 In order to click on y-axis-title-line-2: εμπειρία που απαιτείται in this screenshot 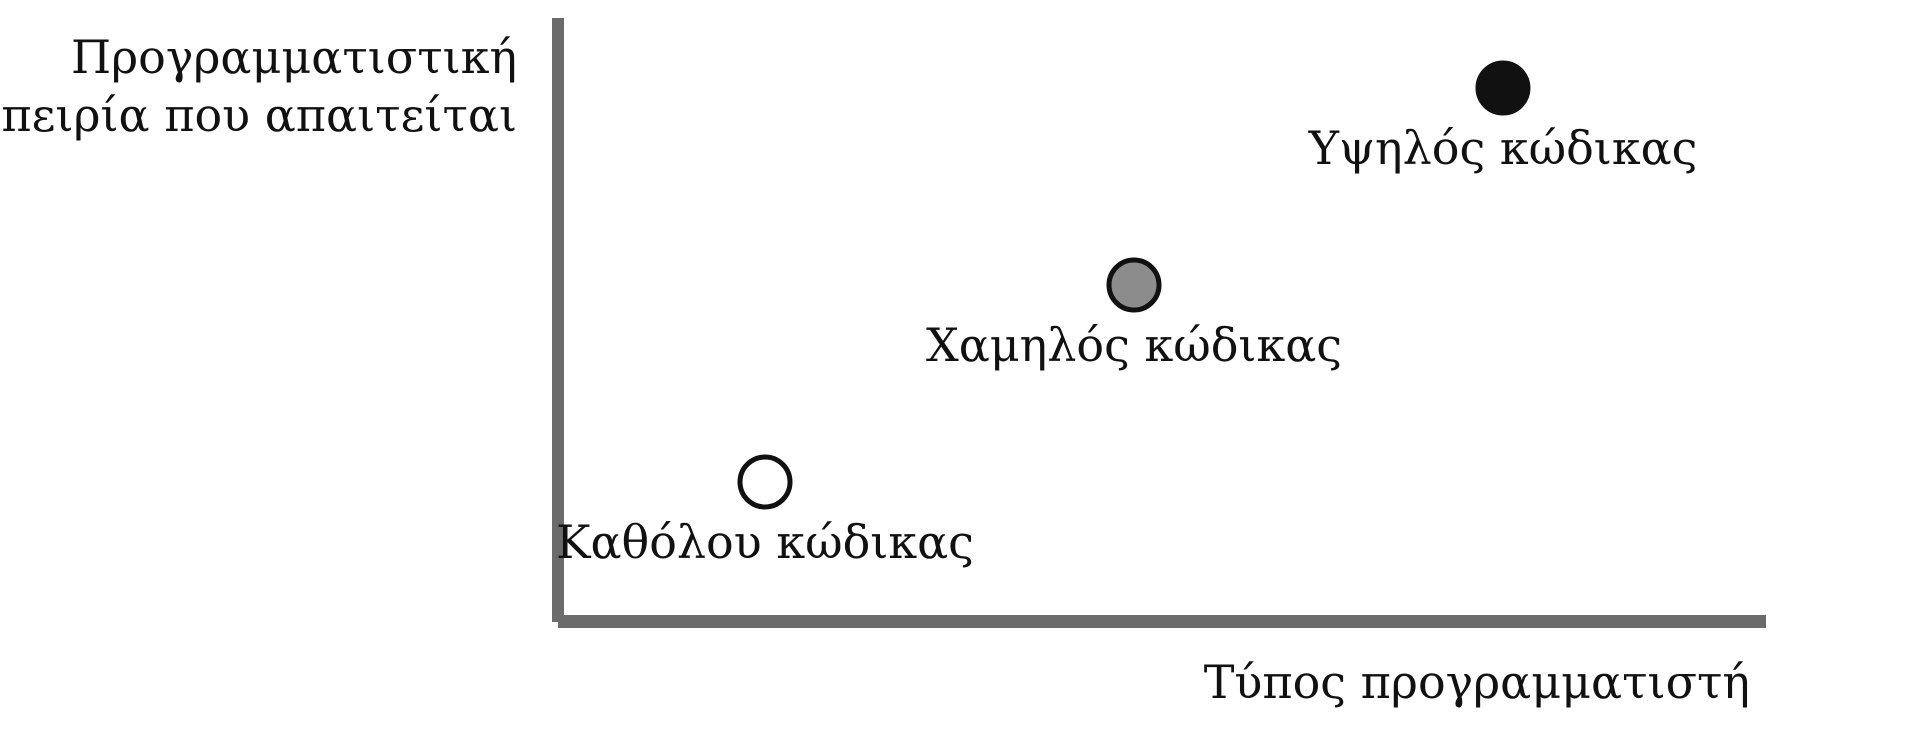, I will do `click(258, 115)`.